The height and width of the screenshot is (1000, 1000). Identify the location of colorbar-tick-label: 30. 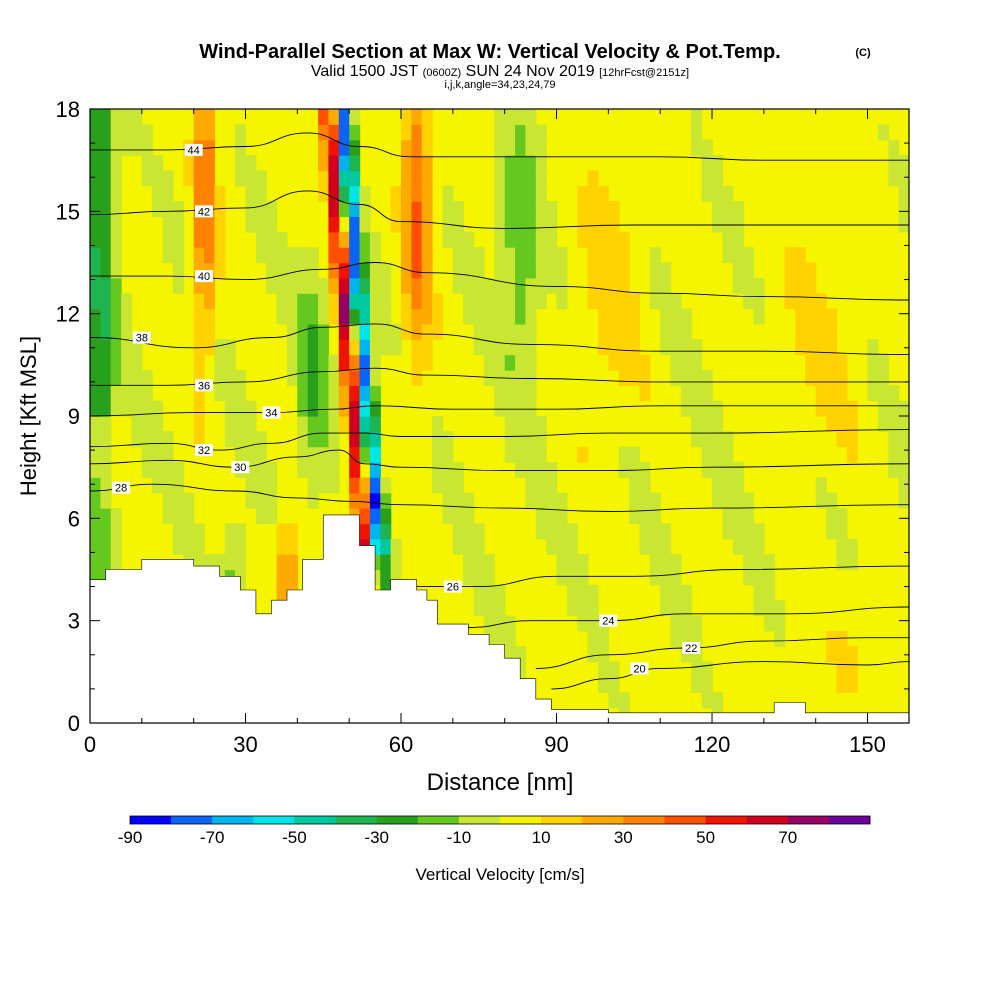
(623, 837).